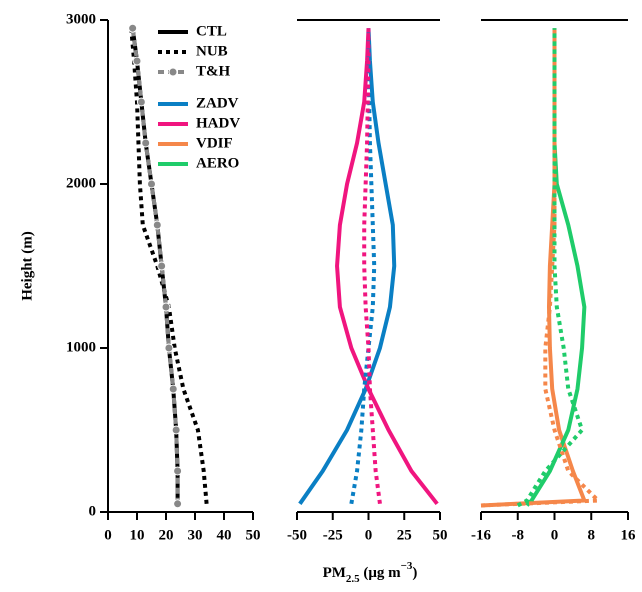  What do you see at coordinates (629, 535) in the screenshot?
I see `x-tick-label: 16` at bounding box center [629, 535].